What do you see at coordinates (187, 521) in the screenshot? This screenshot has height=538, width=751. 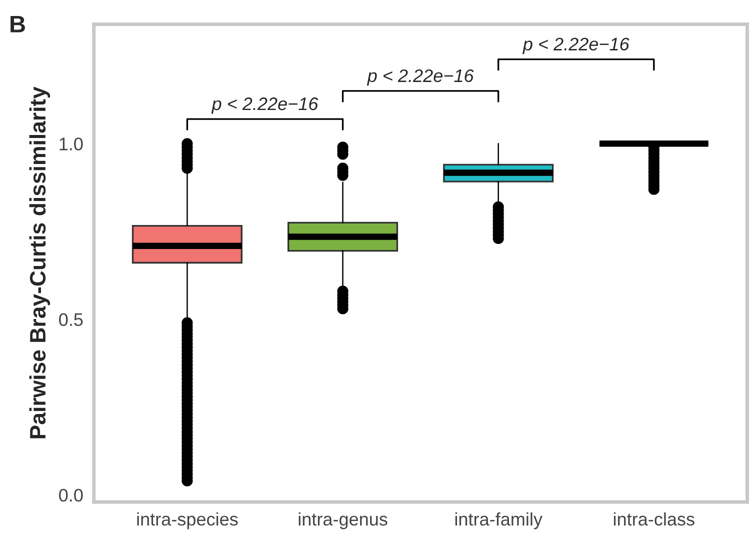 I see `x-tick-label: intra-species` at bounding box center [187, 521].